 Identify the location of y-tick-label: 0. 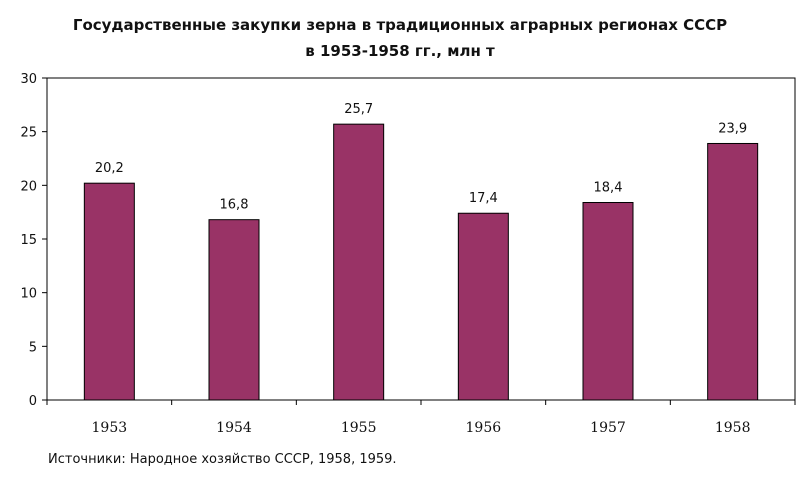
(33, 401).